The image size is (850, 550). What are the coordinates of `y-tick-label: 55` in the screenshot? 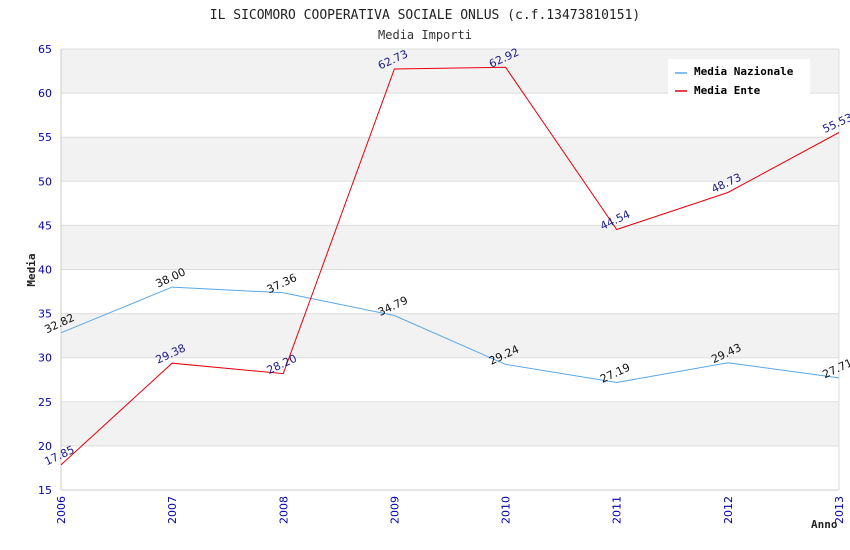 It's located at (45, 137).